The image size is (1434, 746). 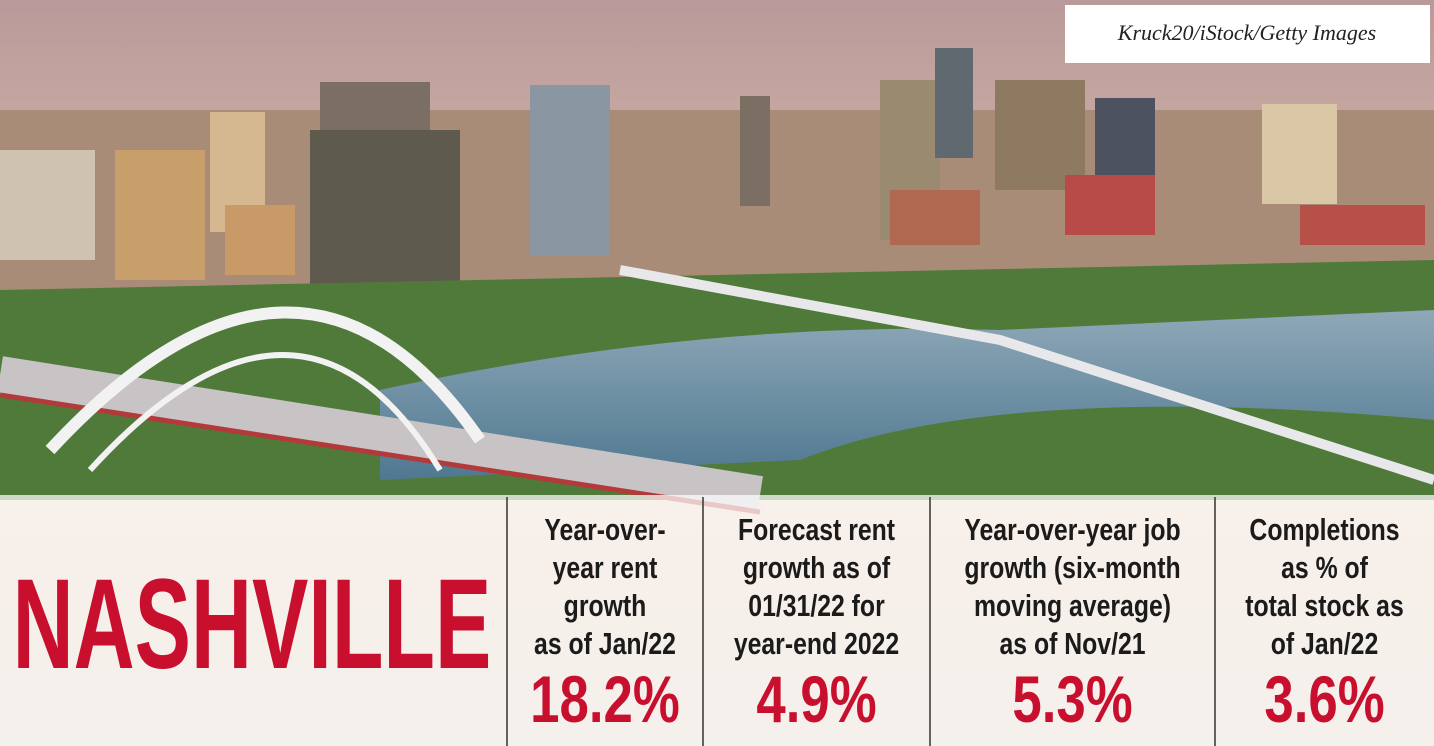 What do you see at coordinates (605, 699) in the screenshot?
I see `stat-value: 18.2%` at bounding box center [605, 699].